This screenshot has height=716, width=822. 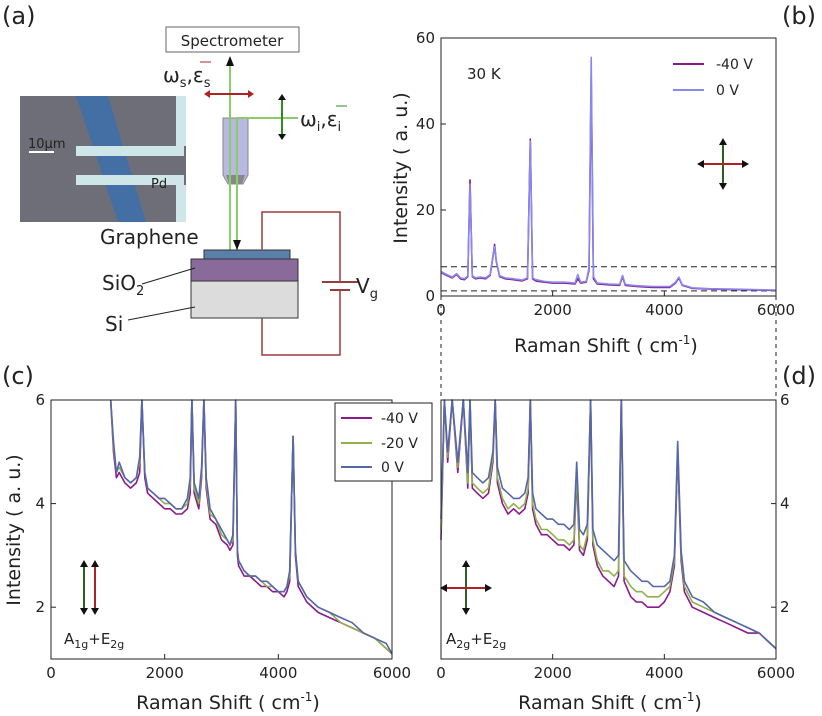 I want to click on chart-c-xtick-label-0: 0, so click(x=51, y=673).